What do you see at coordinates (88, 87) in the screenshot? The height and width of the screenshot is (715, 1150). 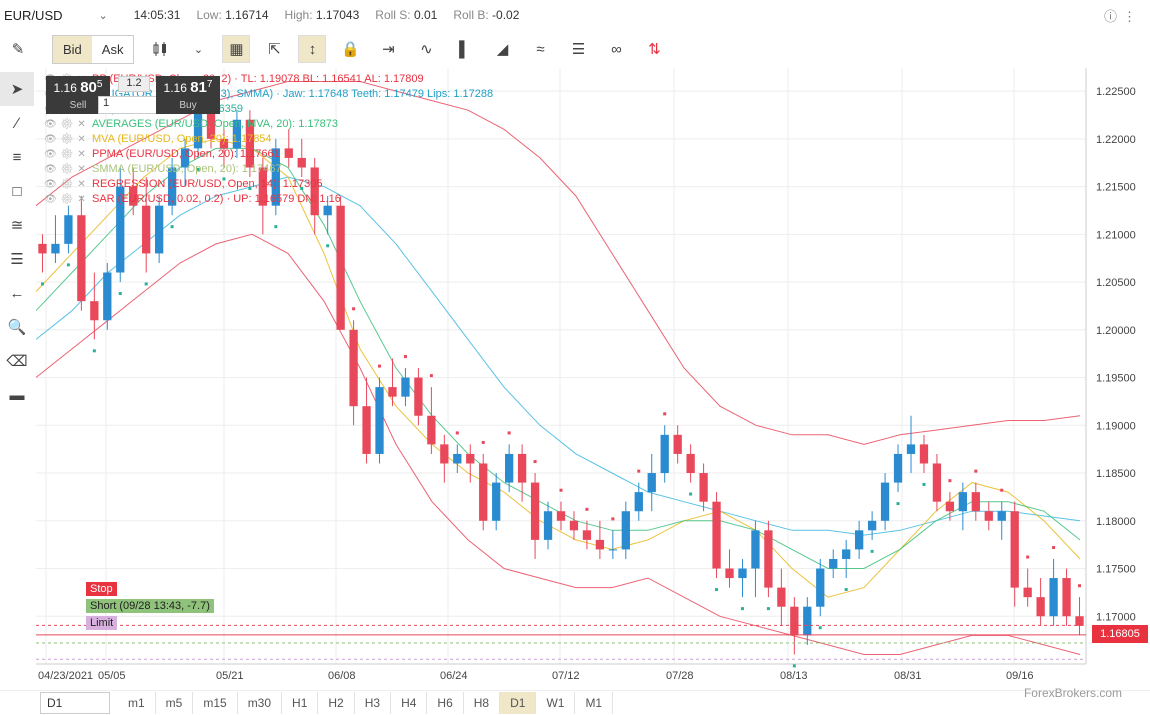 I see `sell-price-big: 80` at bounding box center [88, 87].